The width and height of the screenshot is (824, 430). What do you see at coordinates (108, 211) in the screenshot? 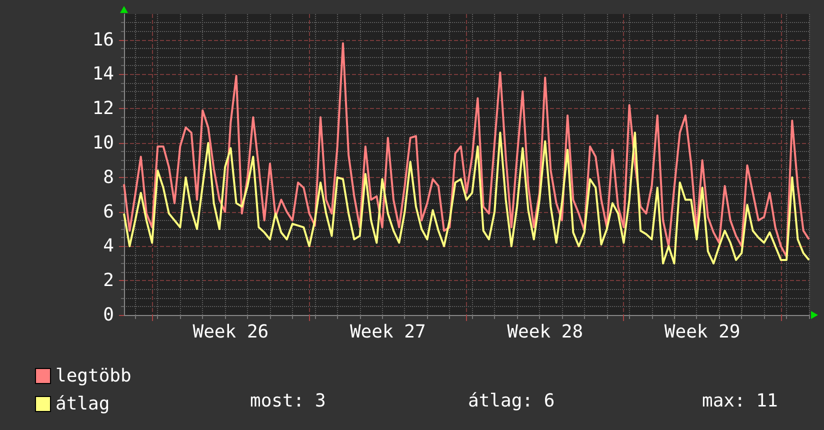
I see `y-tick-label: 6` at bounding box center [108, 211].